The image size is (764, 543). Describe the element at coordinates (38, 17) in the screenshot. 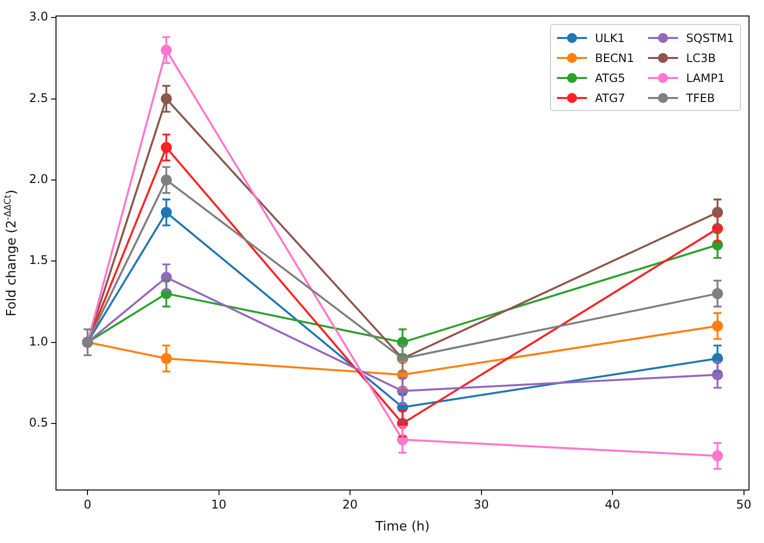

I see `y-tick-label: 3.0` at that location.